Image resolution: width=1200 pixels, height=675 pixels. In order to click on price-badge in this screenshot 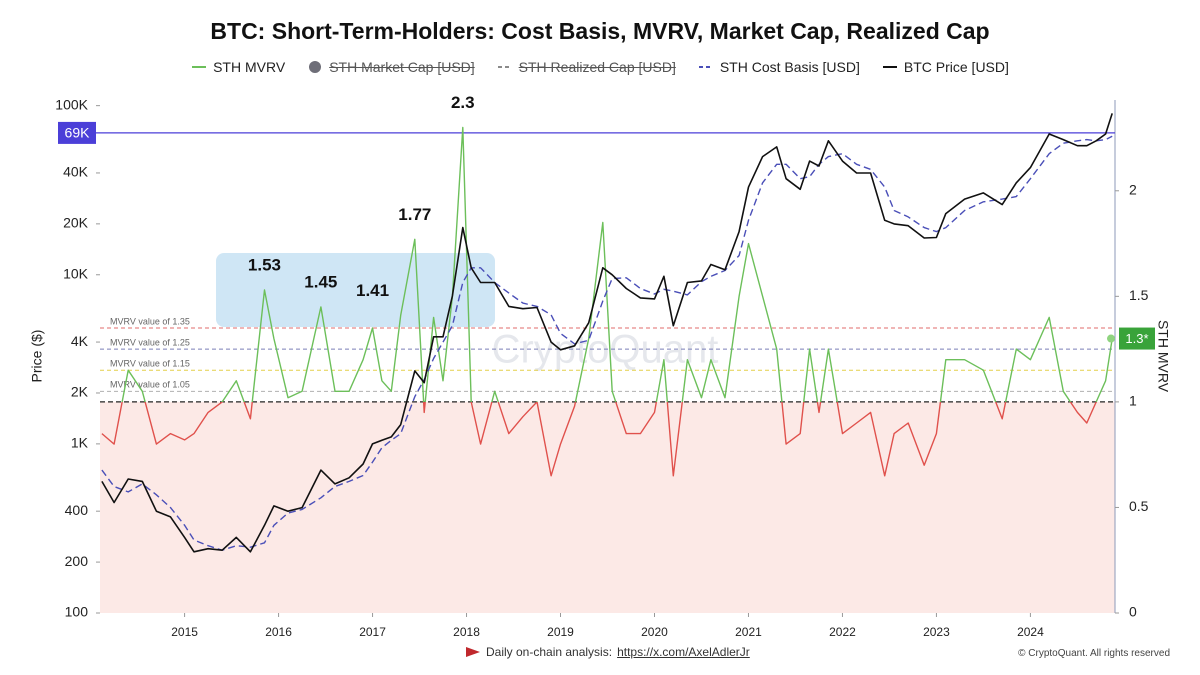, I will do `click(77, 132)`.